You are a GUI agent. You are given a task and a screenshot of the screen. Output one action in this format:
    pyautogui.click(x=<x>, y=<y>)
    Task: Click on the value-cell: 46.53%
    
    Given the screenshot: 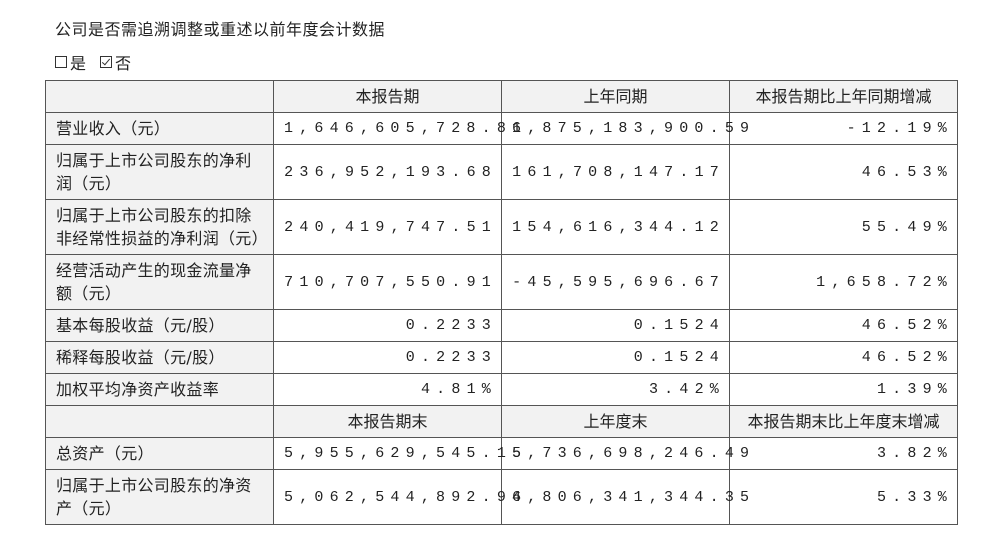 What is the action you would take?
    pyautogui.click(x=843, y=172)
    